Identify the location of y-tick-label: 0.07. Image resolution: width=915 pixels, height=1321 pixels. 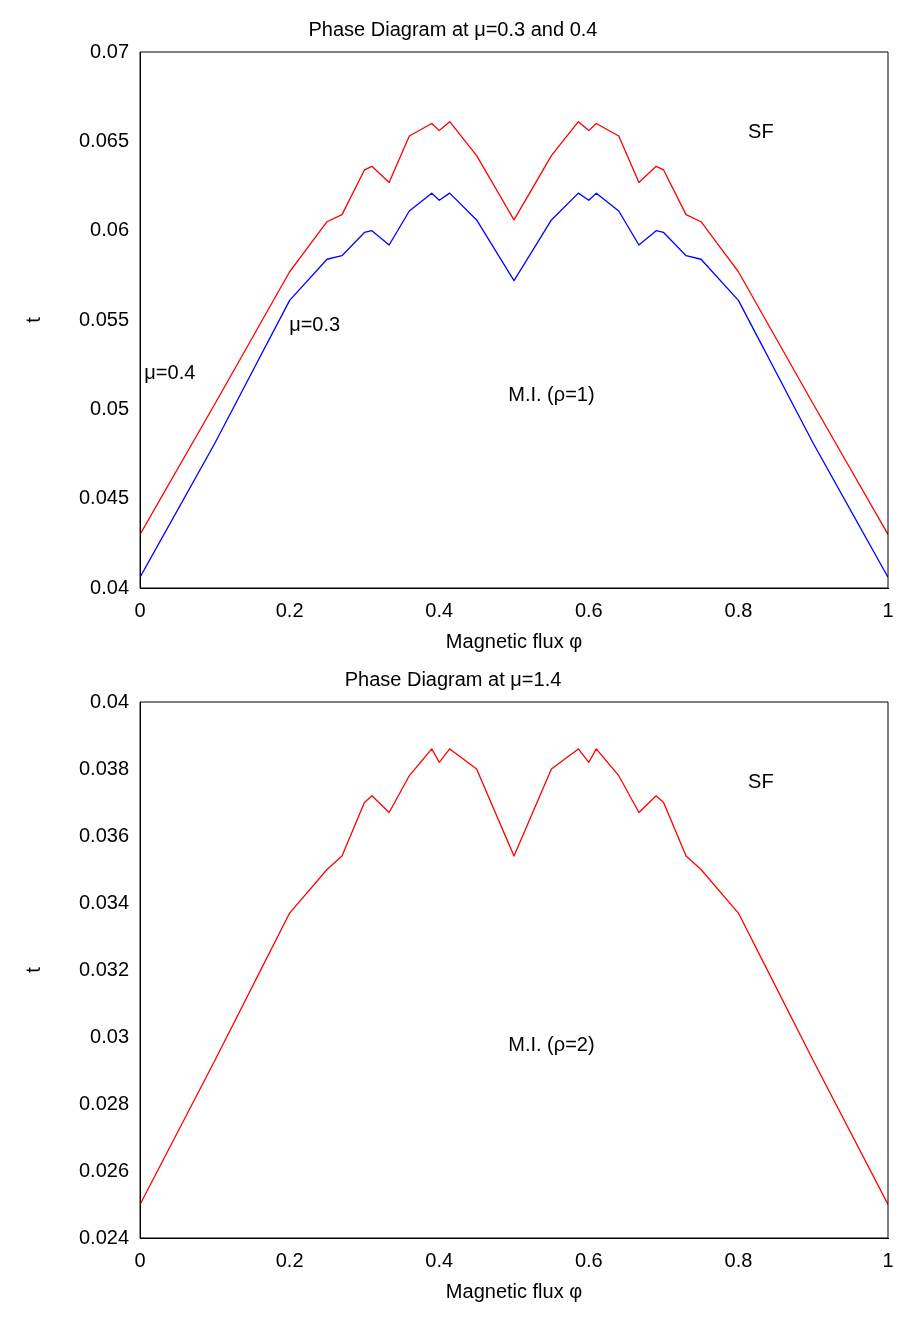
(110, 50).